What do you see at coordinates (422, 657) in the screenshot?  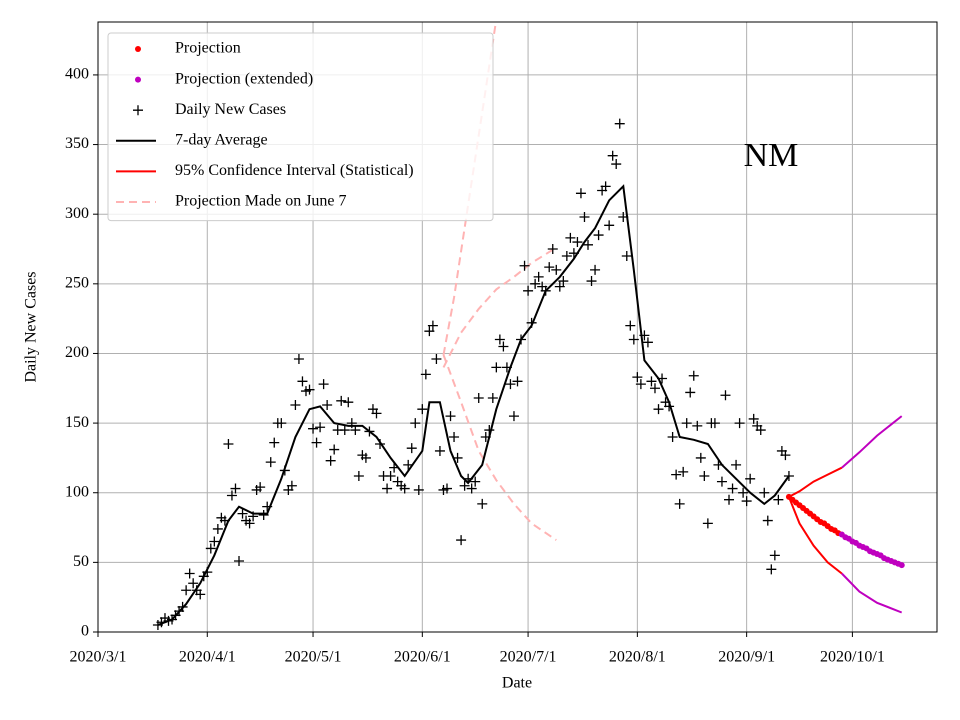 I see `x-tick-label: 2020/6/1` at bounding box center [422, 657].